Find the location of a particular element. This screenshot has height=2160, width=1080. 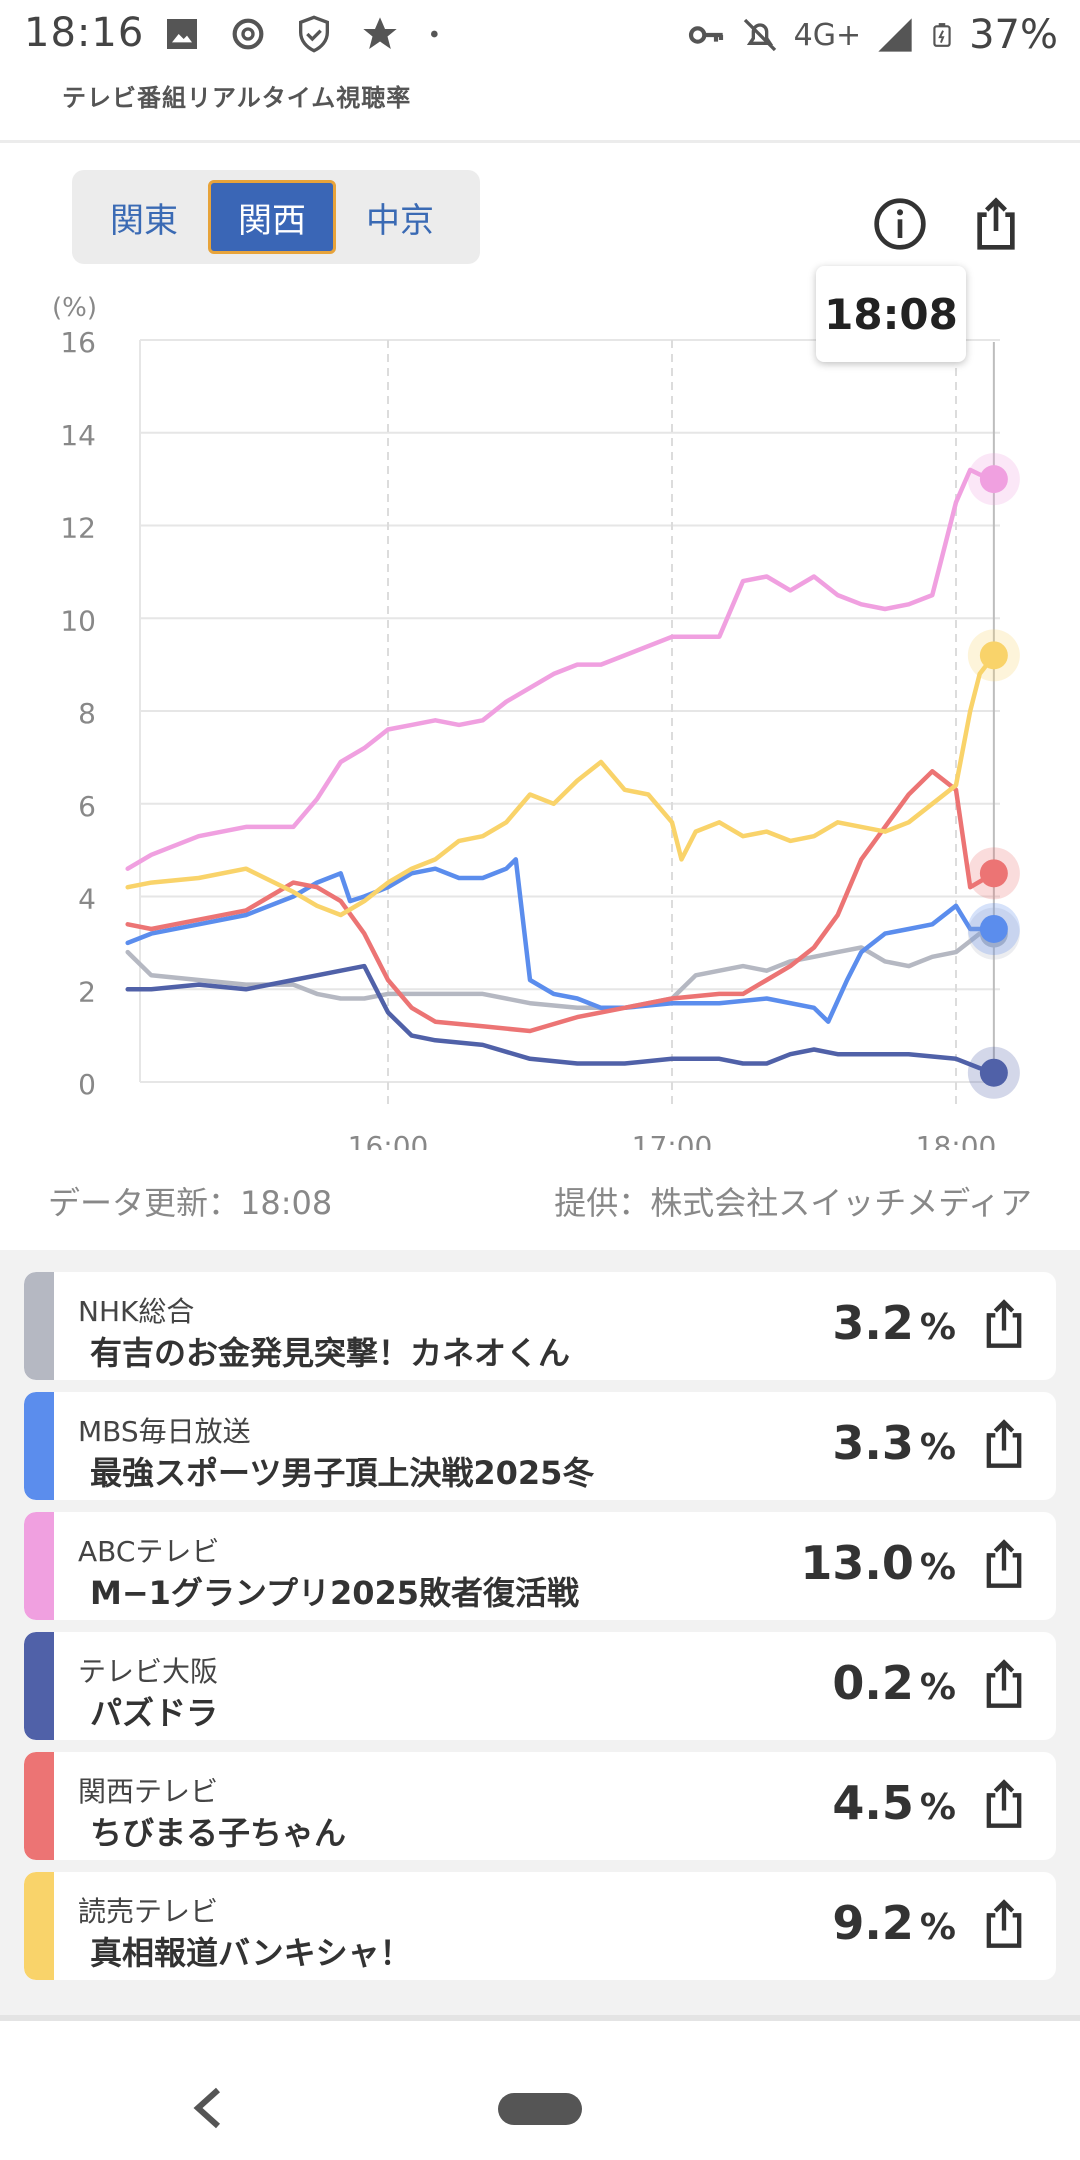

battery-percent: 37% is located at coordinates (1013, 35).